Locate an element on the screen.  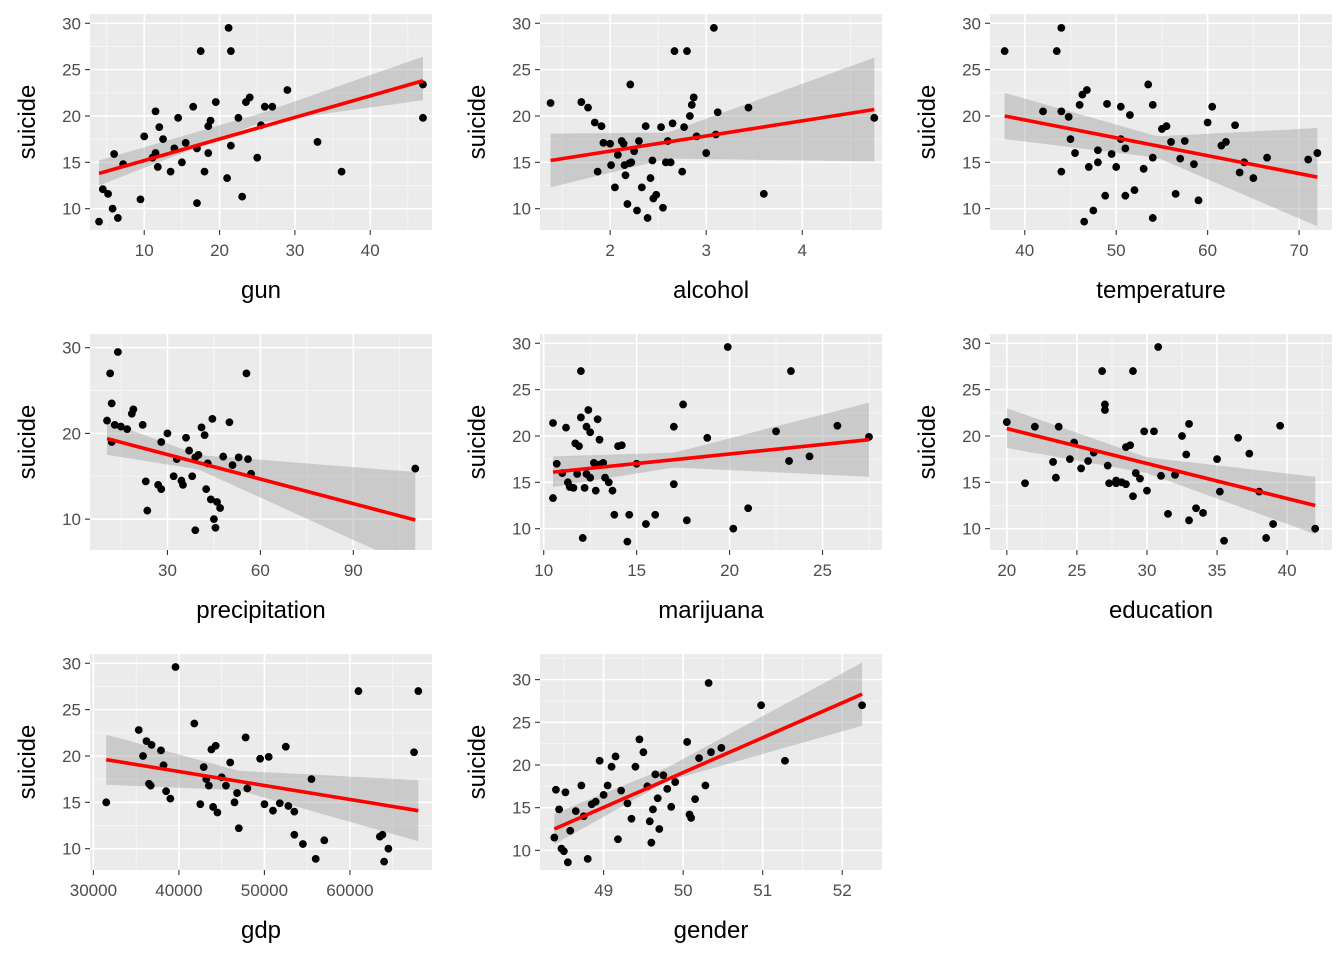
x-tick-label: 49 is located at coordinates (603, 890).